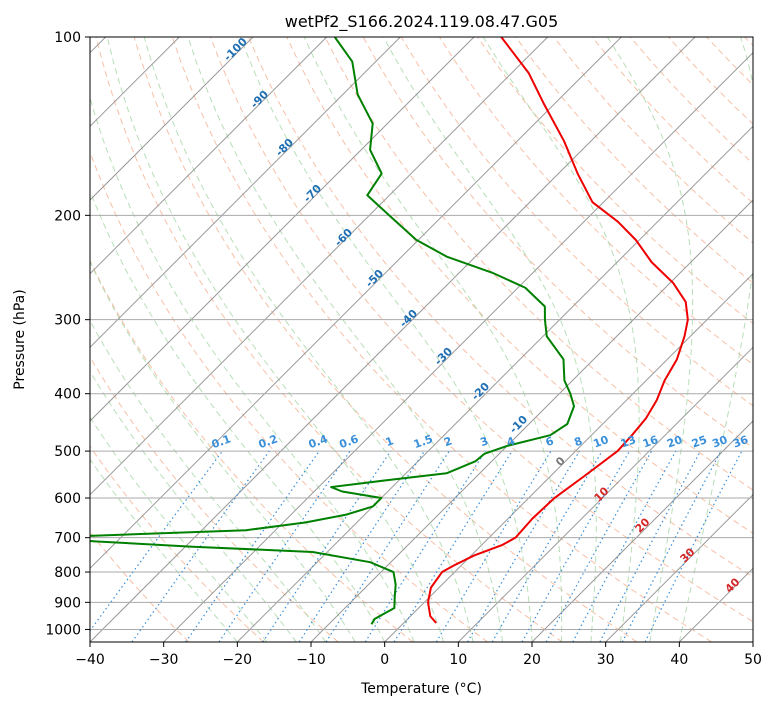  I want to click on mixing-ratio-label: 0.4, so click(318, 441).